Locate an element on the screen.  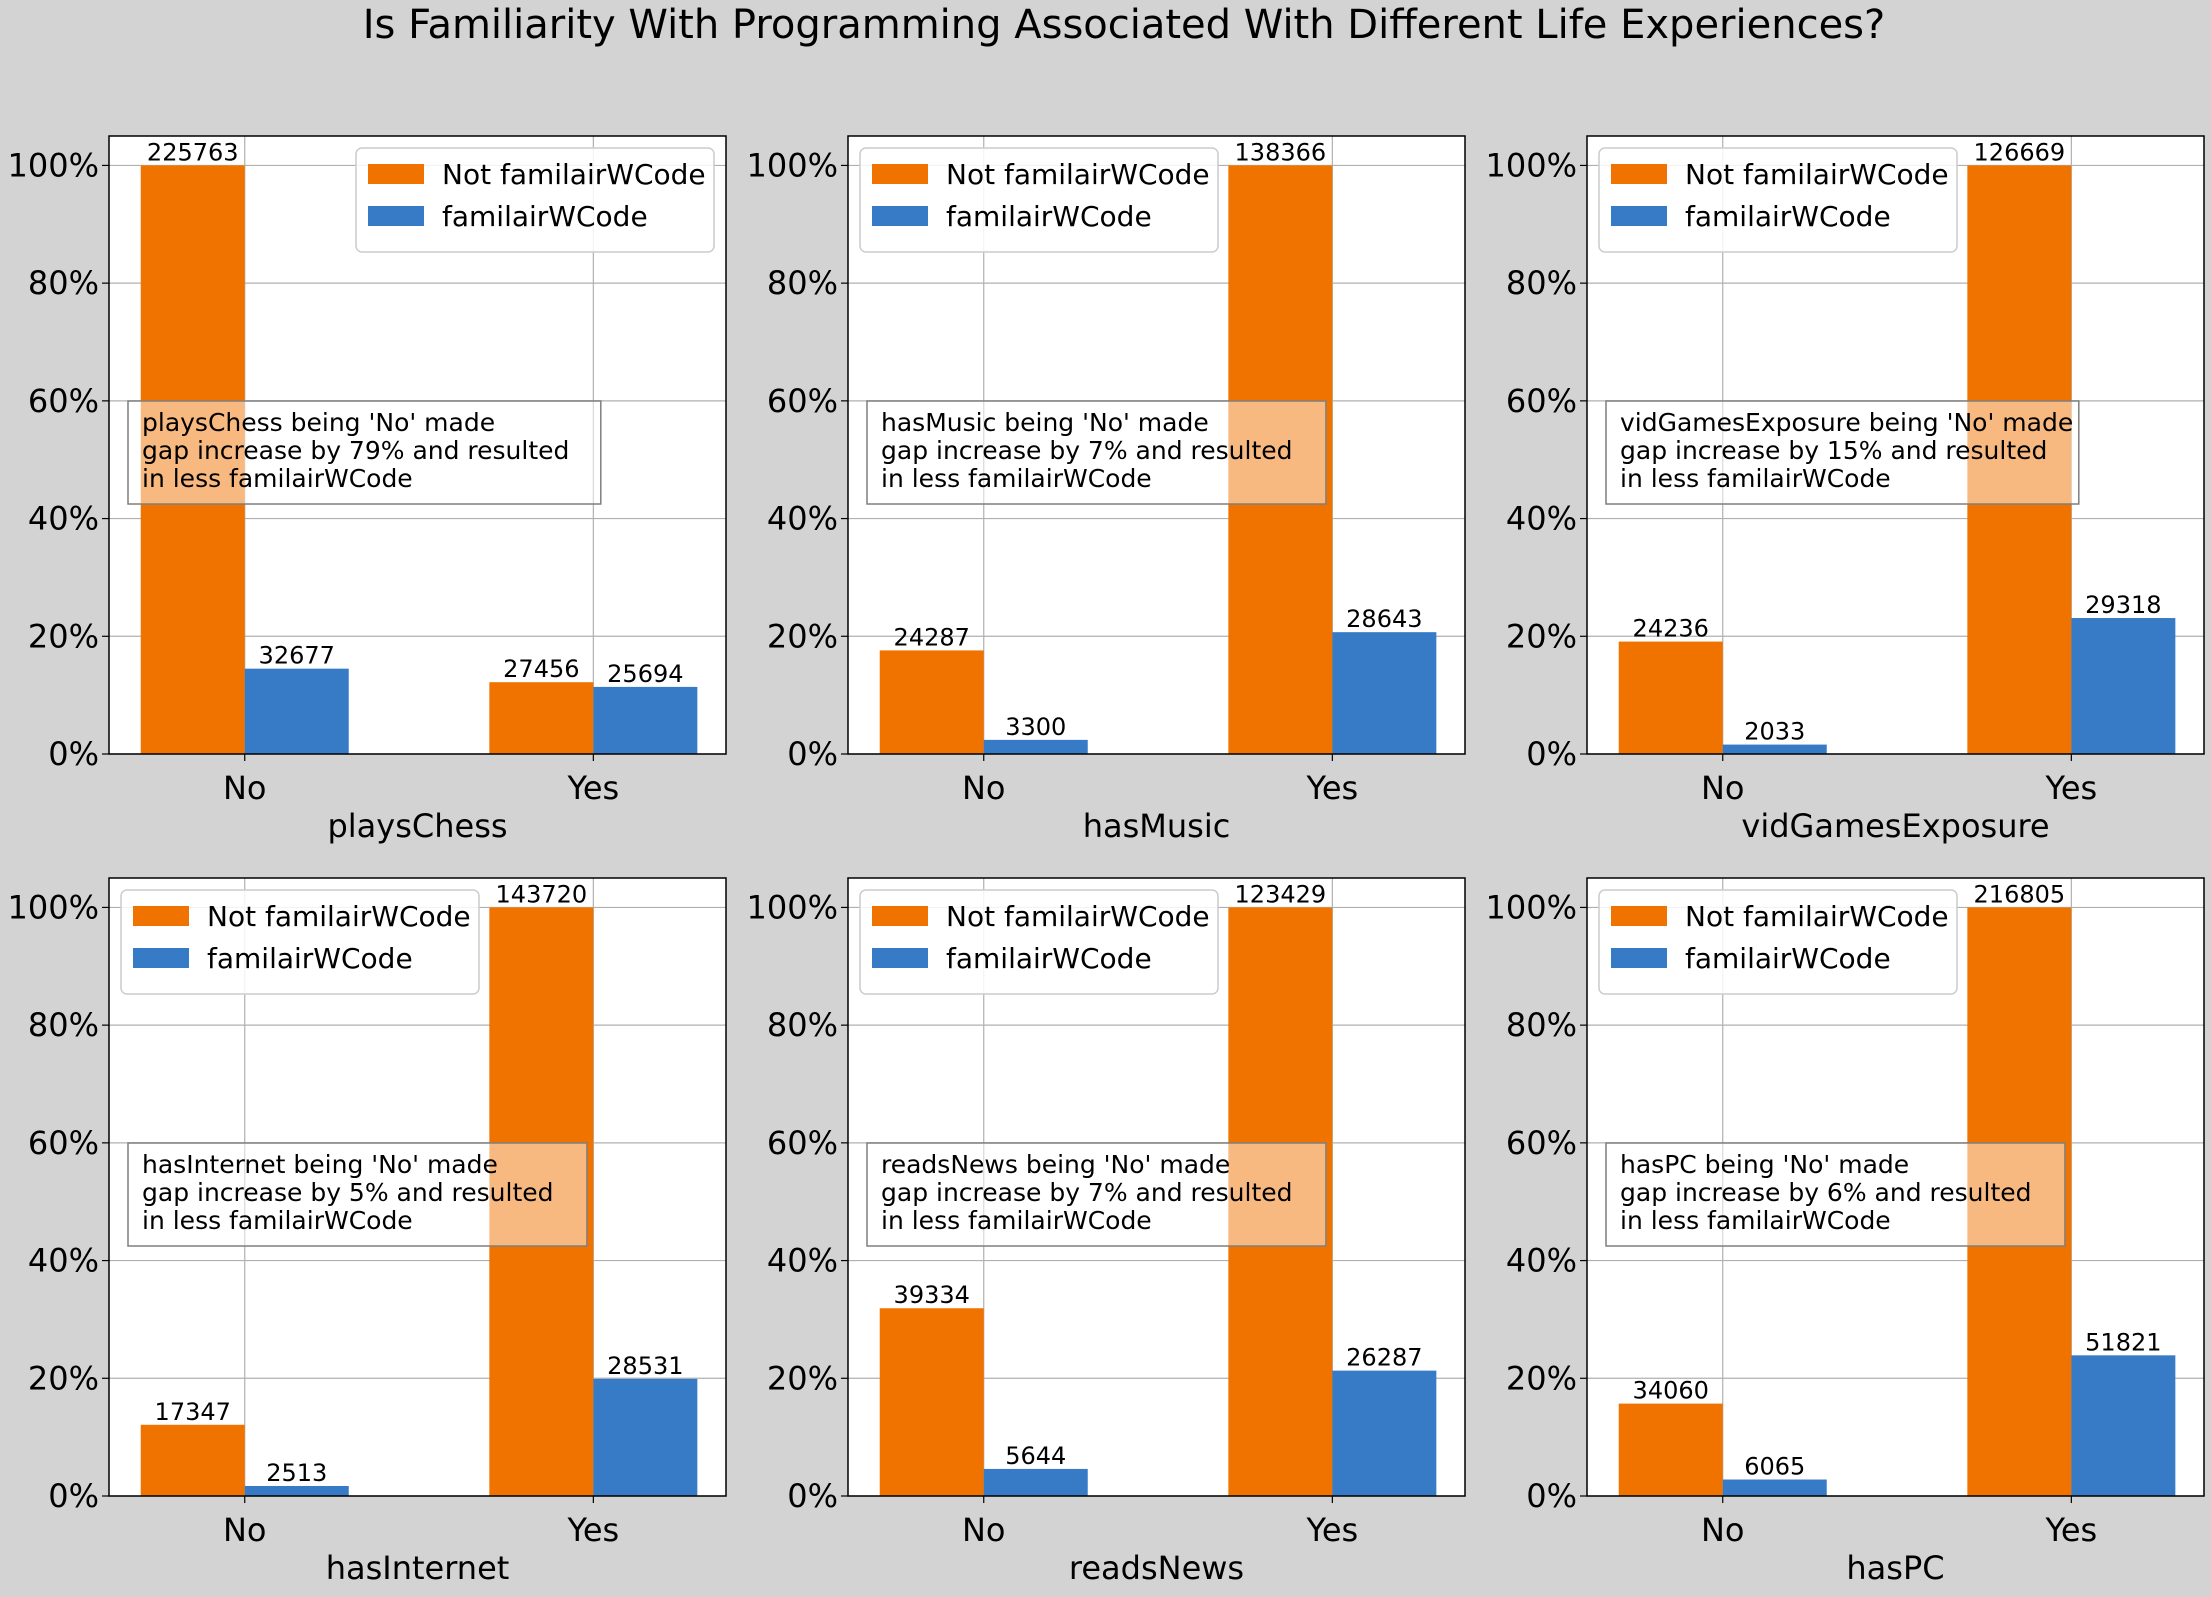
bar-value-label: 39334 is located at coordinates (932, 1295).